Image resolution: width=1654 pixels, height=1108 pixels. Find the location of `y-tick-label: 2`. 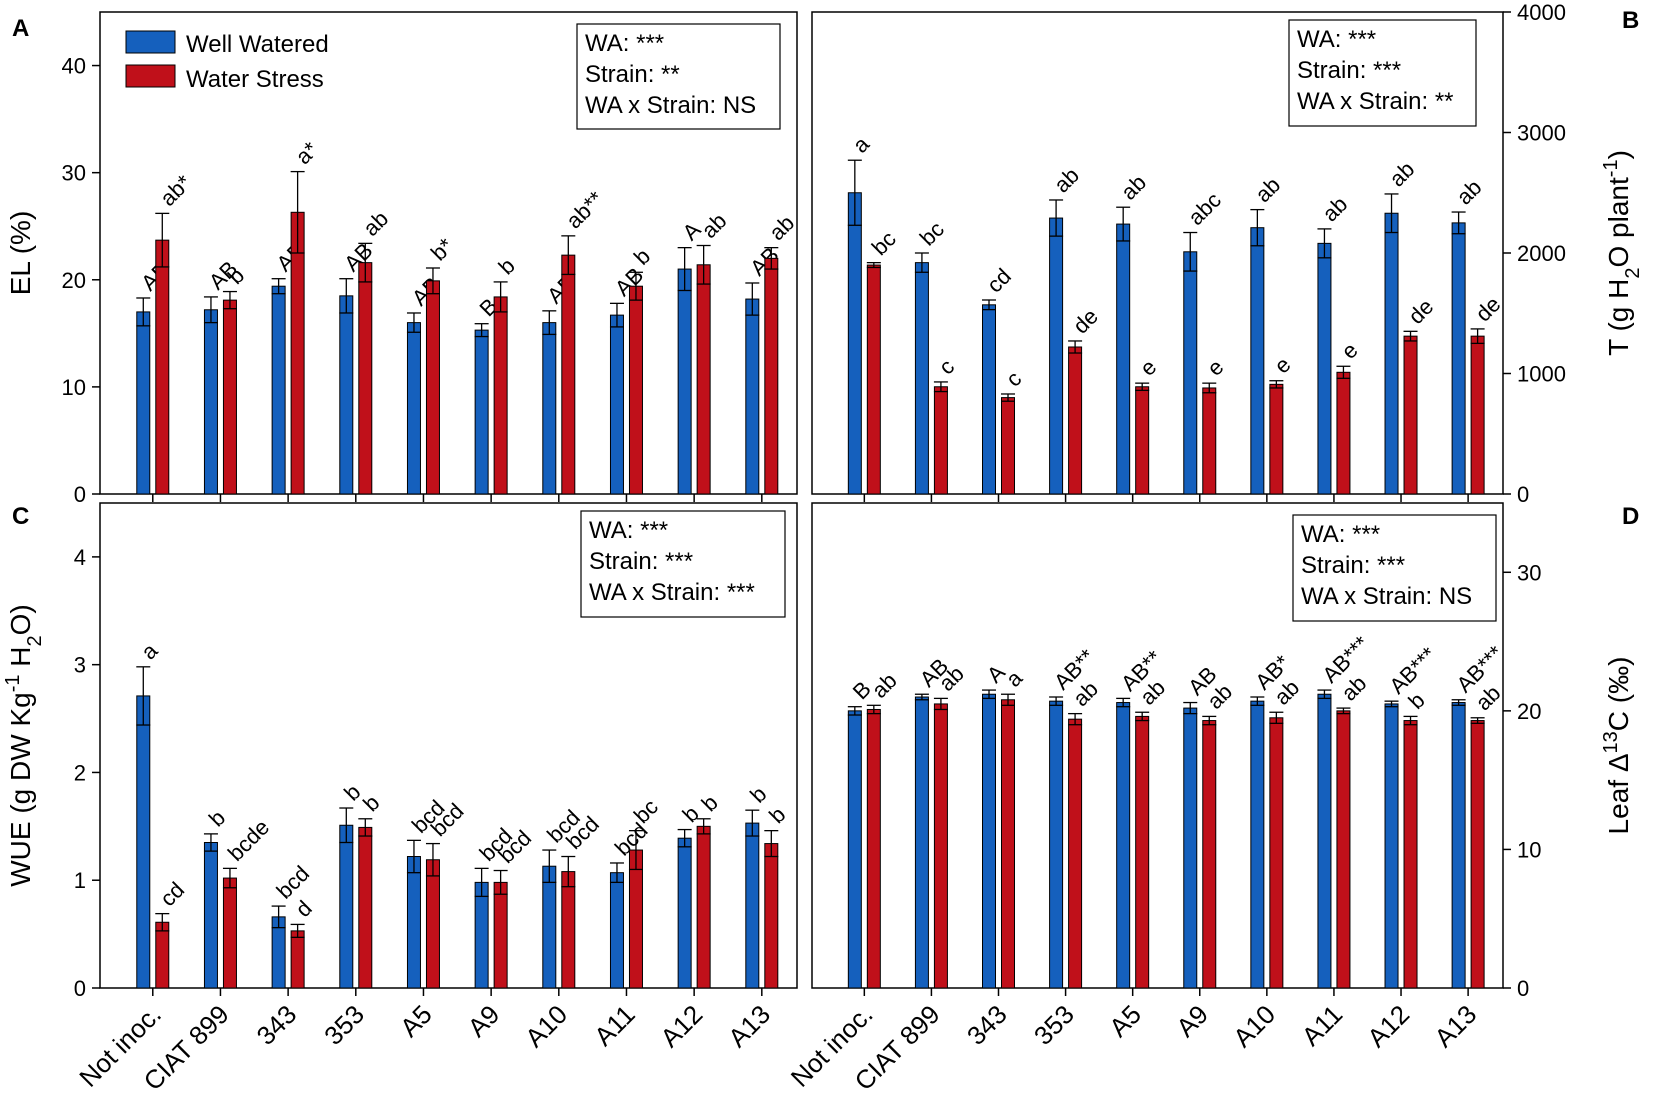

y-tick-label: 2 is located at coordinates (80, 772).